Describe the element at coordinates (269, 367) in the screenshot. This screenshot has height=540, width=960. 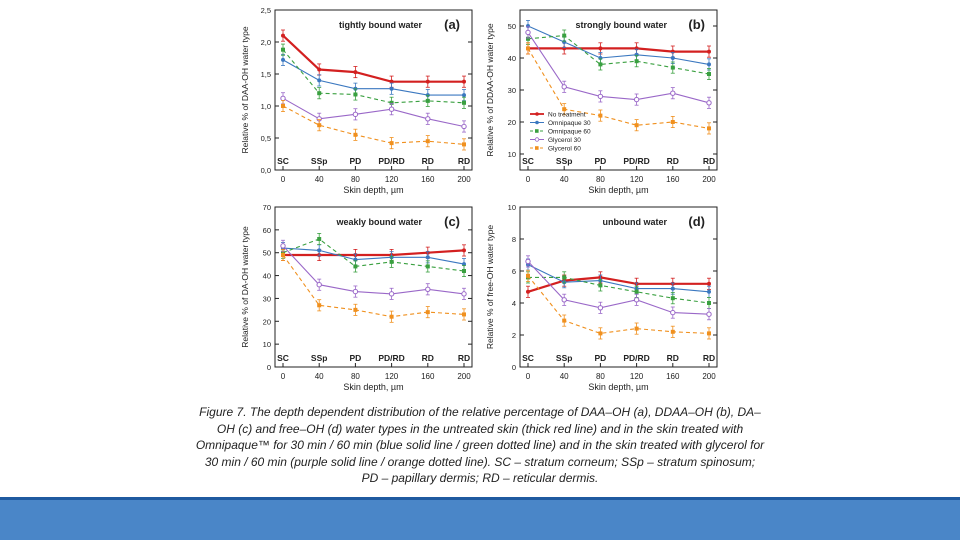
I see `y-tick-label: 0` at that location.